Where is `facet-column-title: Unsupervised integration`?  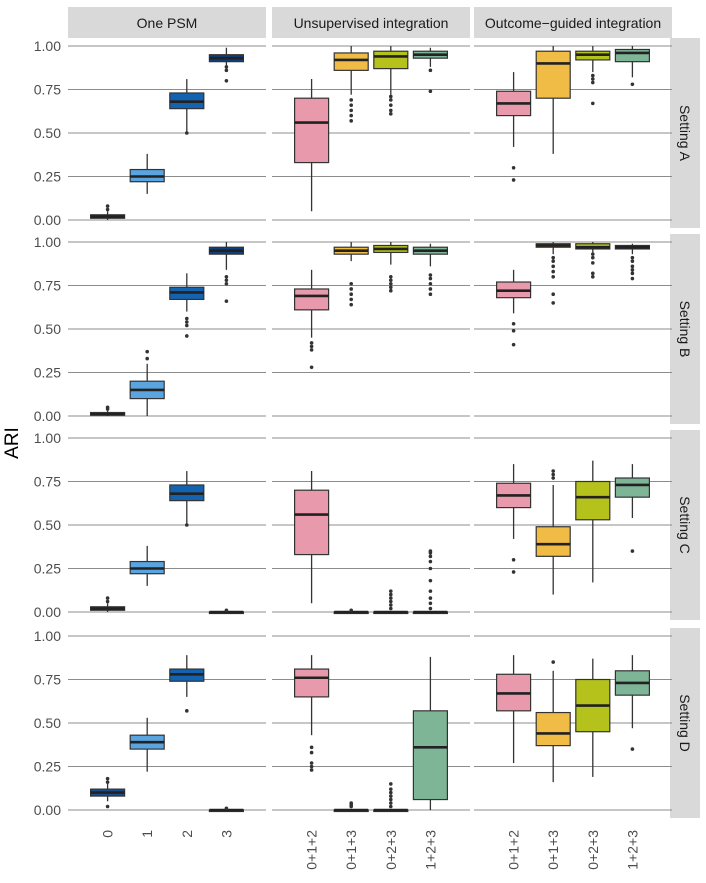 facet-column-title: Unsupervised integration is located at coordinates (371, 23).